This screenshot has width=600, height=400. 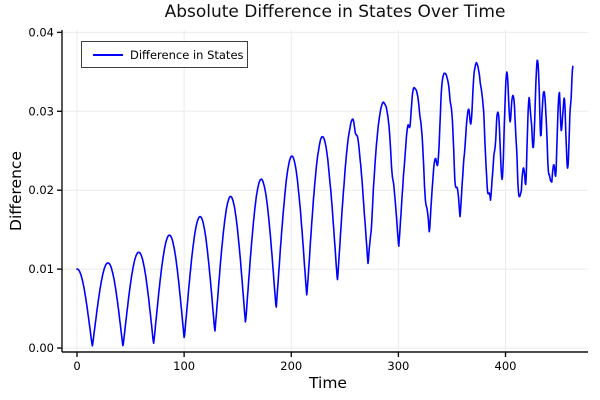 What do you see at coordinates (41, 111) in the screenshot?
I see `y-tick-label: 0.03` at bounding box center [41, 111].